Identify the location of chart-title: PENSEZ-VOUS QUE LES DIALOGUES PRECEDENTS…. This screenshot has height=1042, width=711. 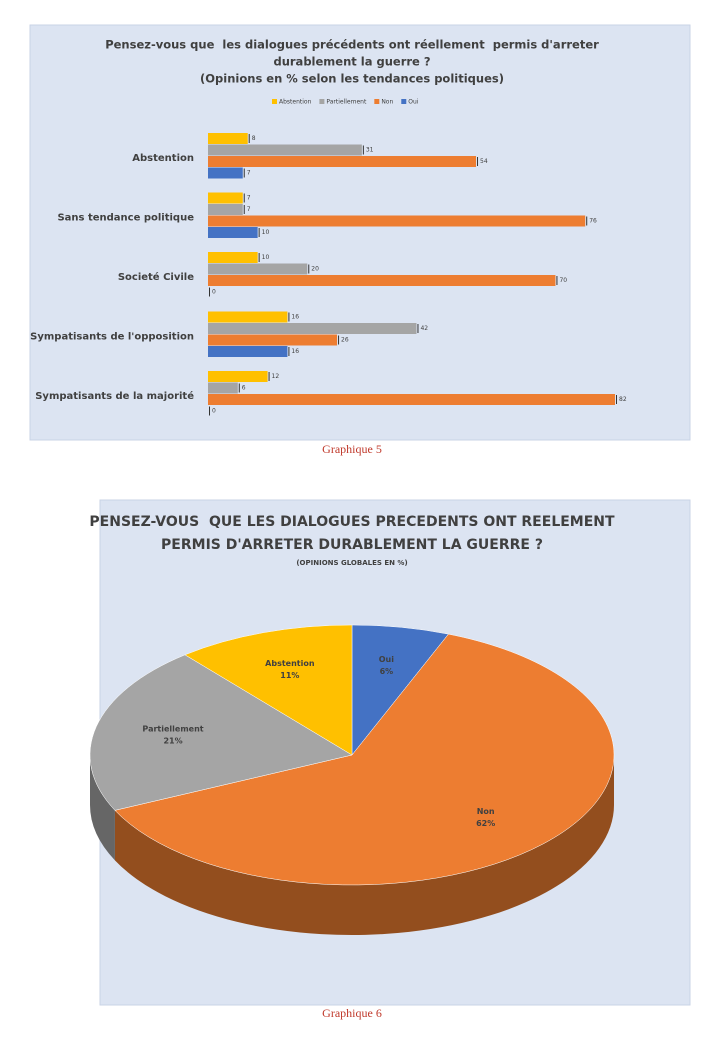
(352, 522).